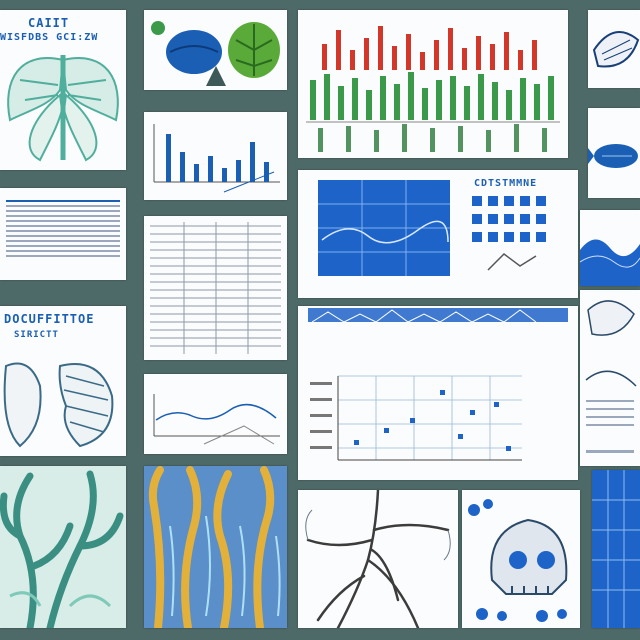 Image resolution: width=640 pixels, height=640 pixels. Describe the element at coordinates (216, 419) in the screenshot. I see `line-chart-graphic` at that location.